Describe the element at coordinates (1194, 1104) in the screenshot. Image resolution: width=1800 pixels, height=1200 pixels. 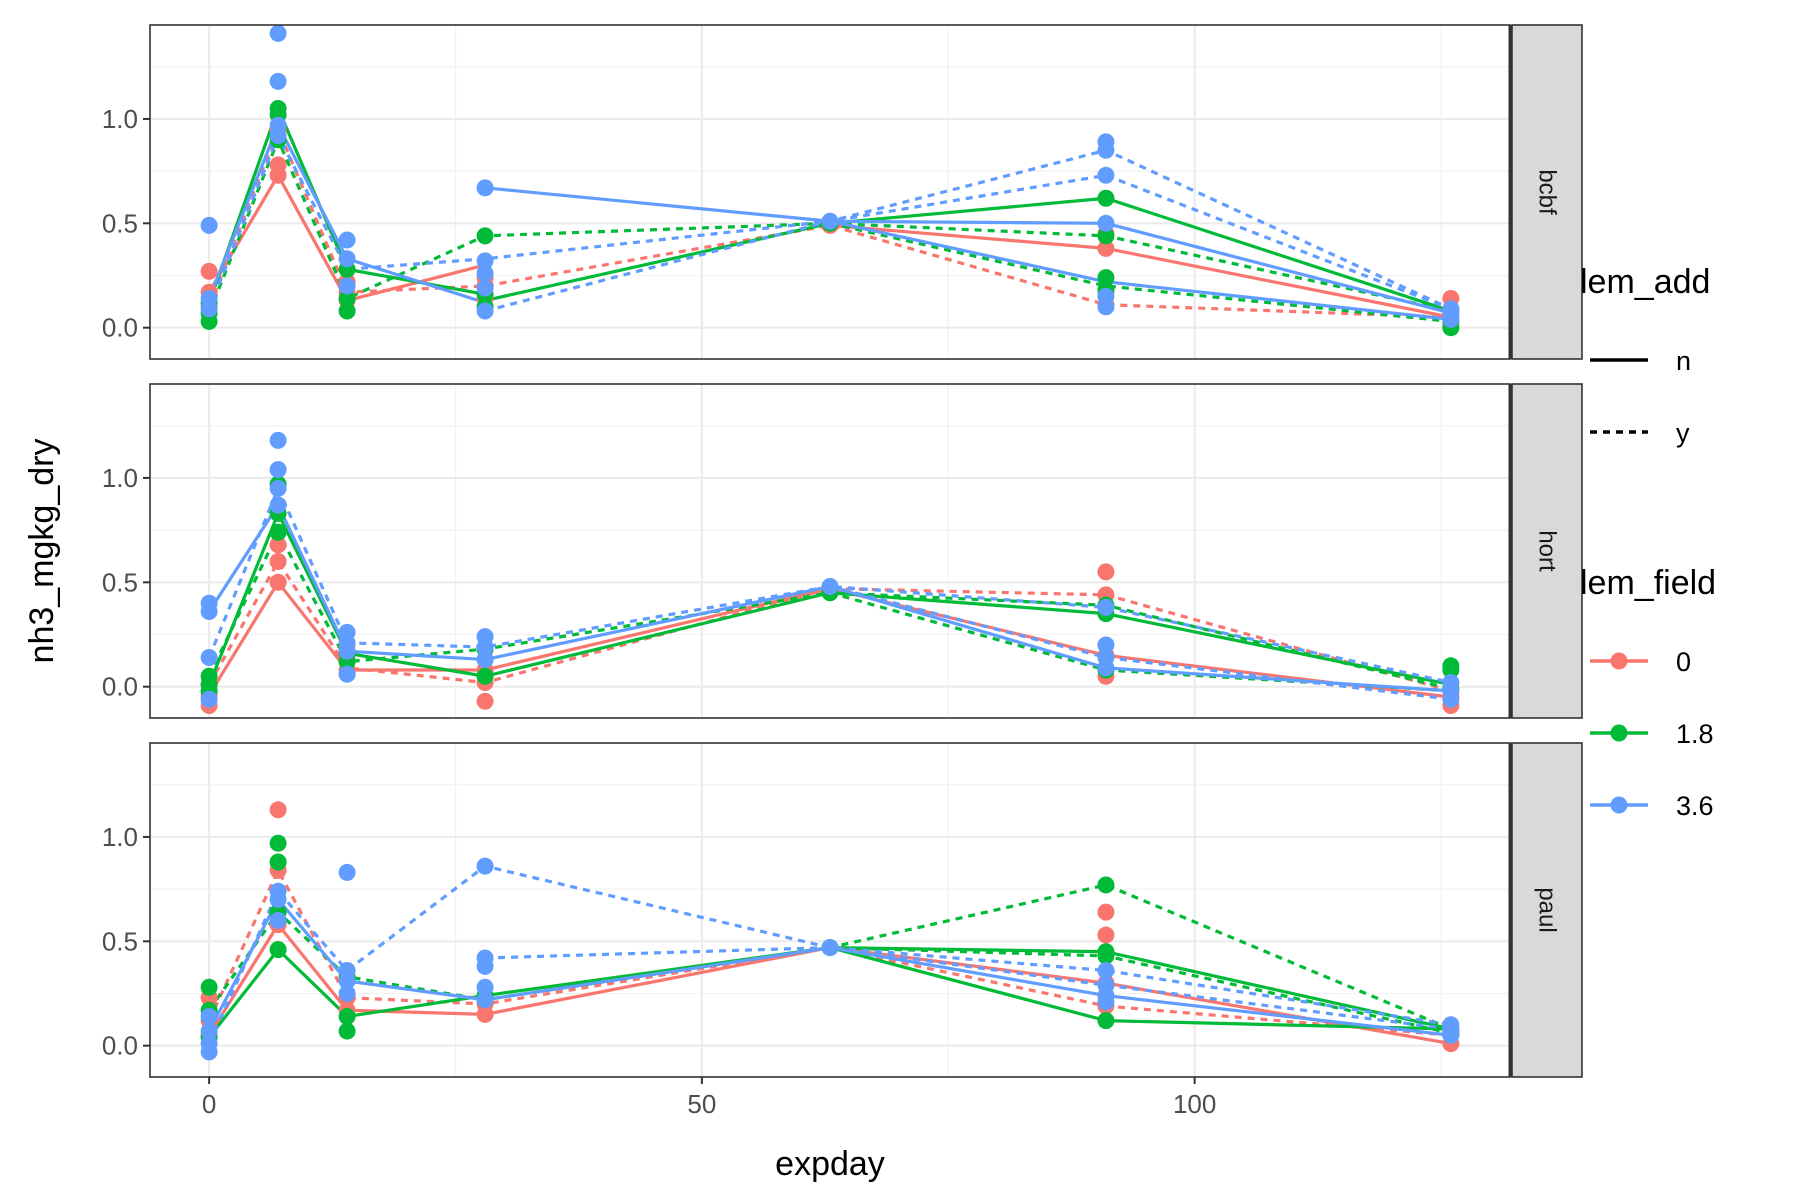
I see `x-tick-label: 100` at that location.